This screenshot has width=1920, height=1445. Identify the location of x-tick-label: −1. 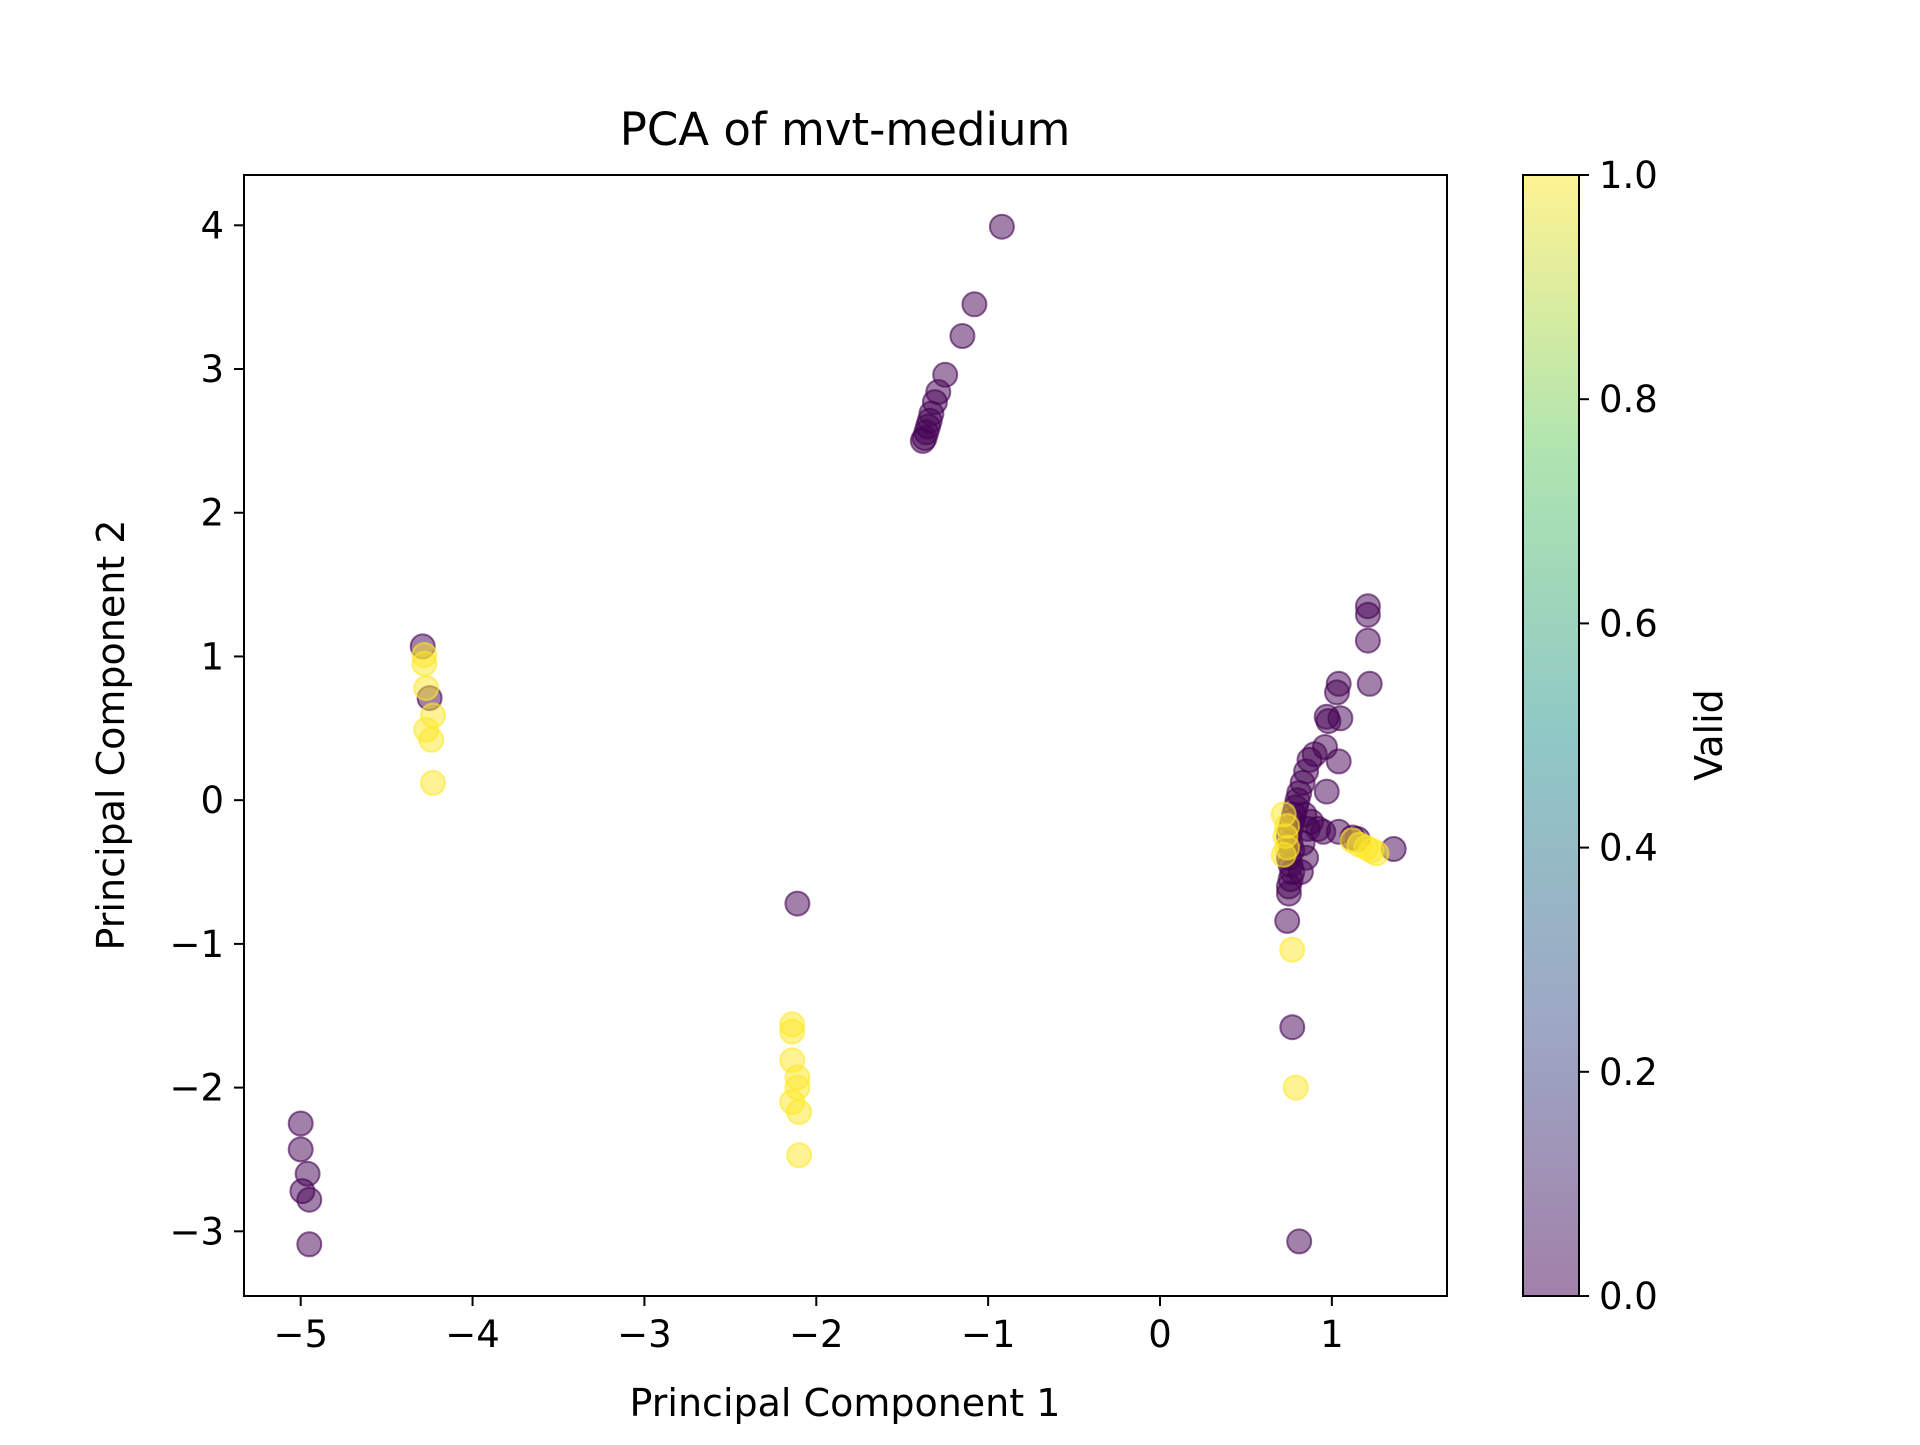
(988, 1334).